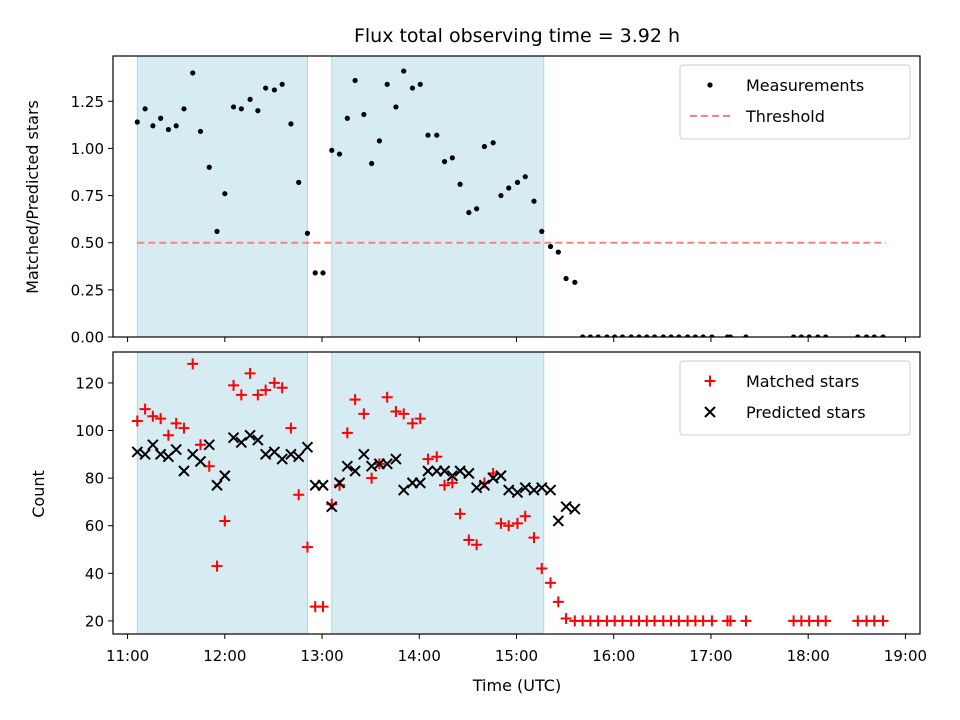  I want to click on bottom-y-axis-label: Count, so click(38, 494).